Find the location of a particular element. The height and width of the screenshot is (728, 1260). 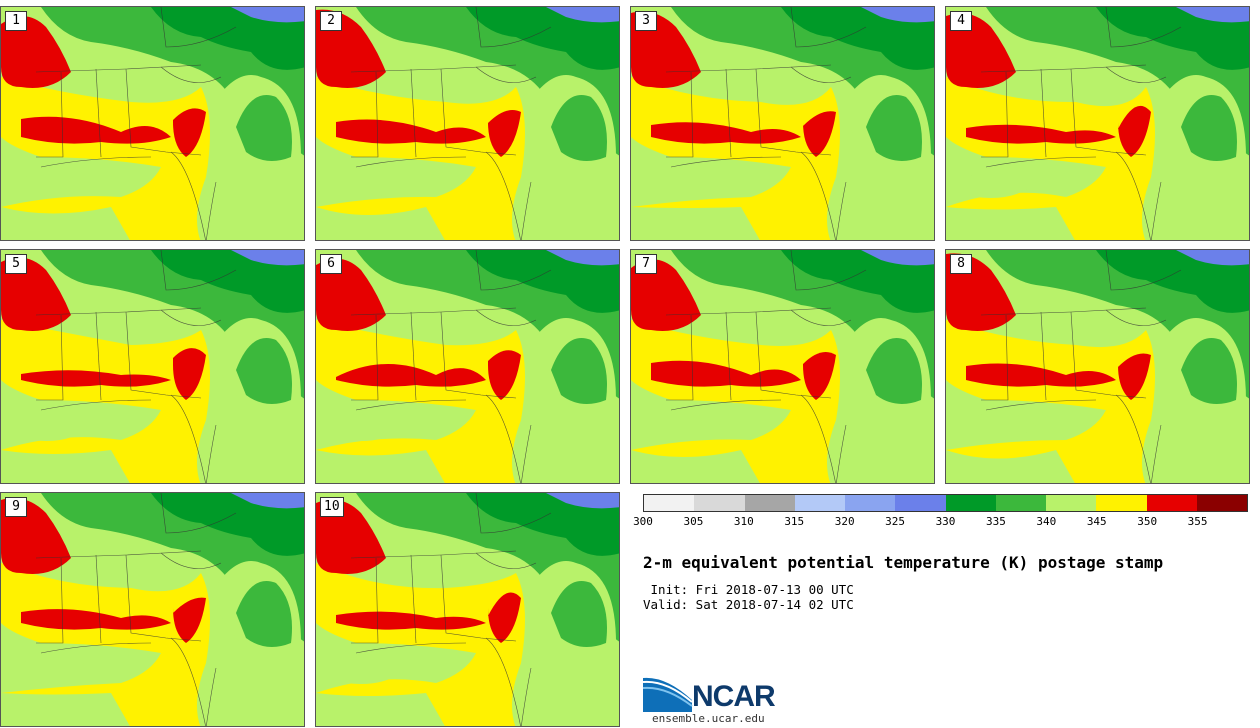

logo-name: NCAR is located at coordinates (734, 696).